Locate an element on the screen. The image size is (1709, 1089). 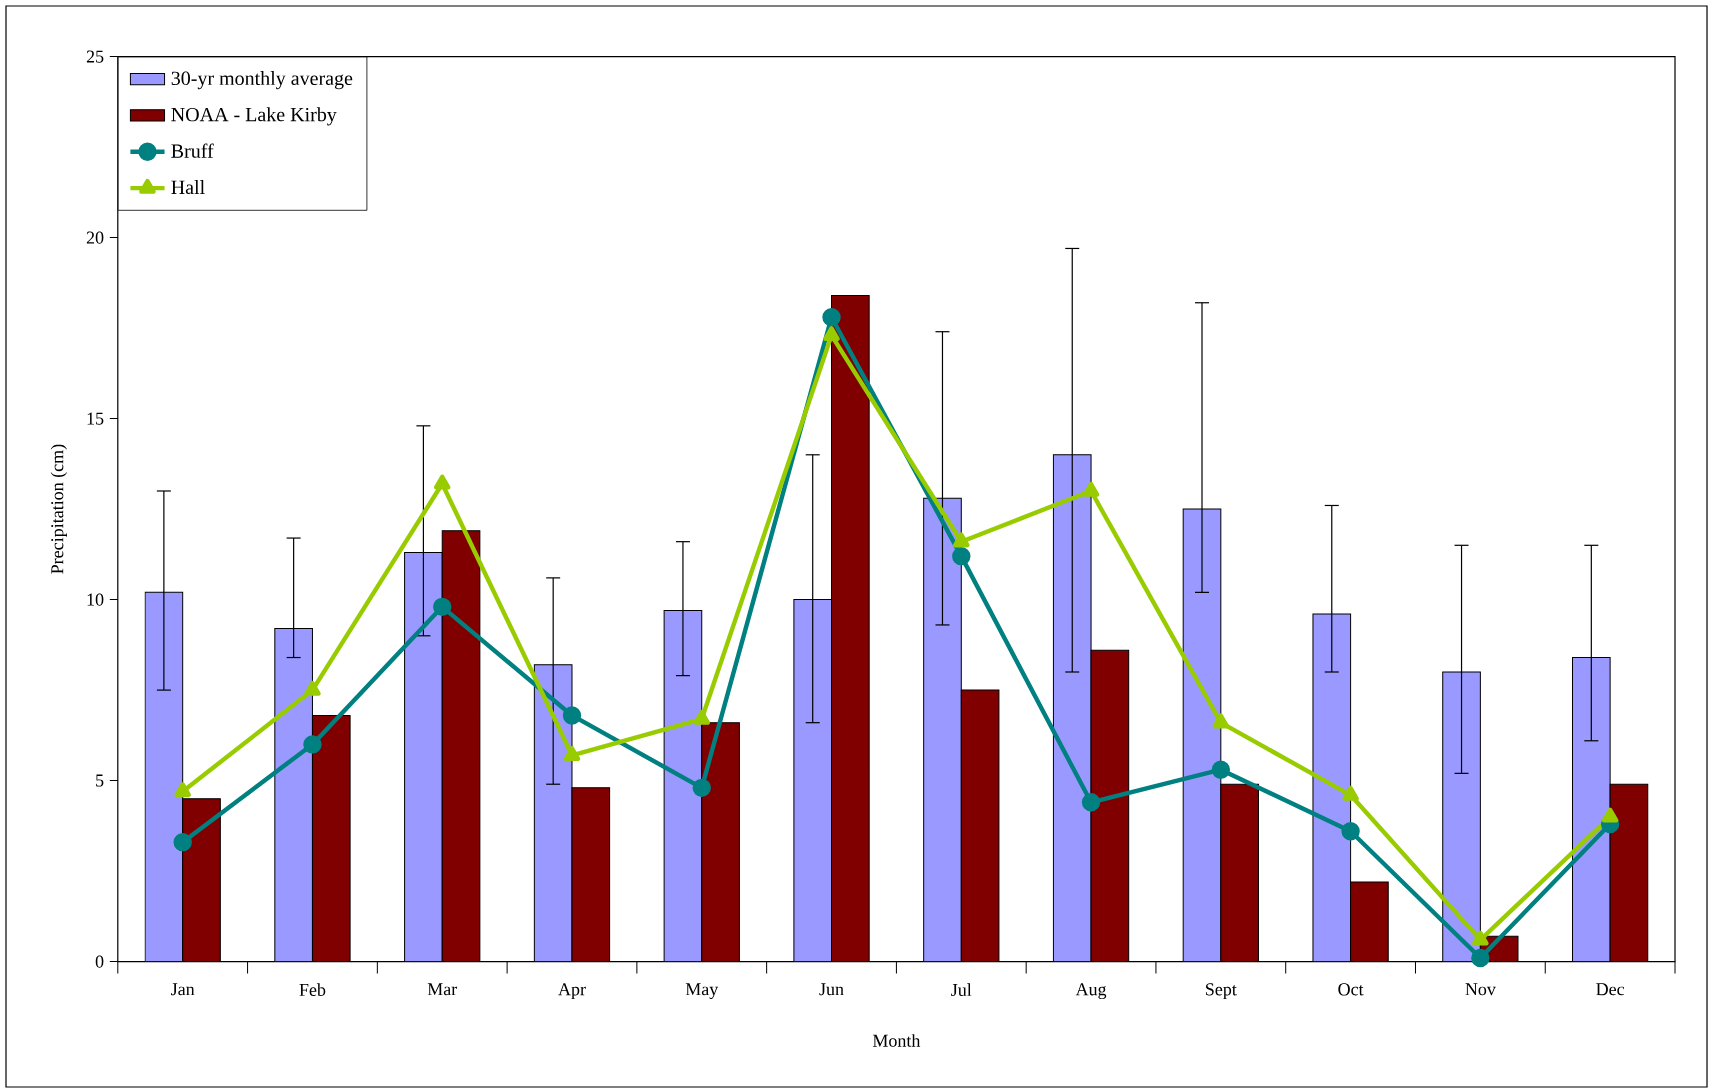
x-tick-label: Sept is located at coordinates (1221, 991).